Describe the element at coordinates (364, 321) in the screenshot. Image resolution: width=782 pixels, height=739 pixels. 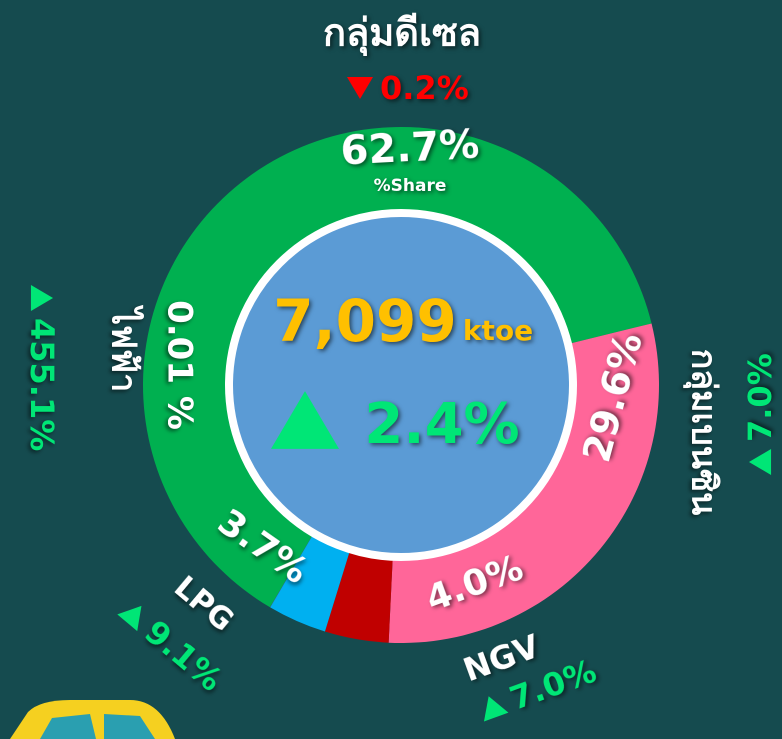
I see `total: 7,099` at that location.